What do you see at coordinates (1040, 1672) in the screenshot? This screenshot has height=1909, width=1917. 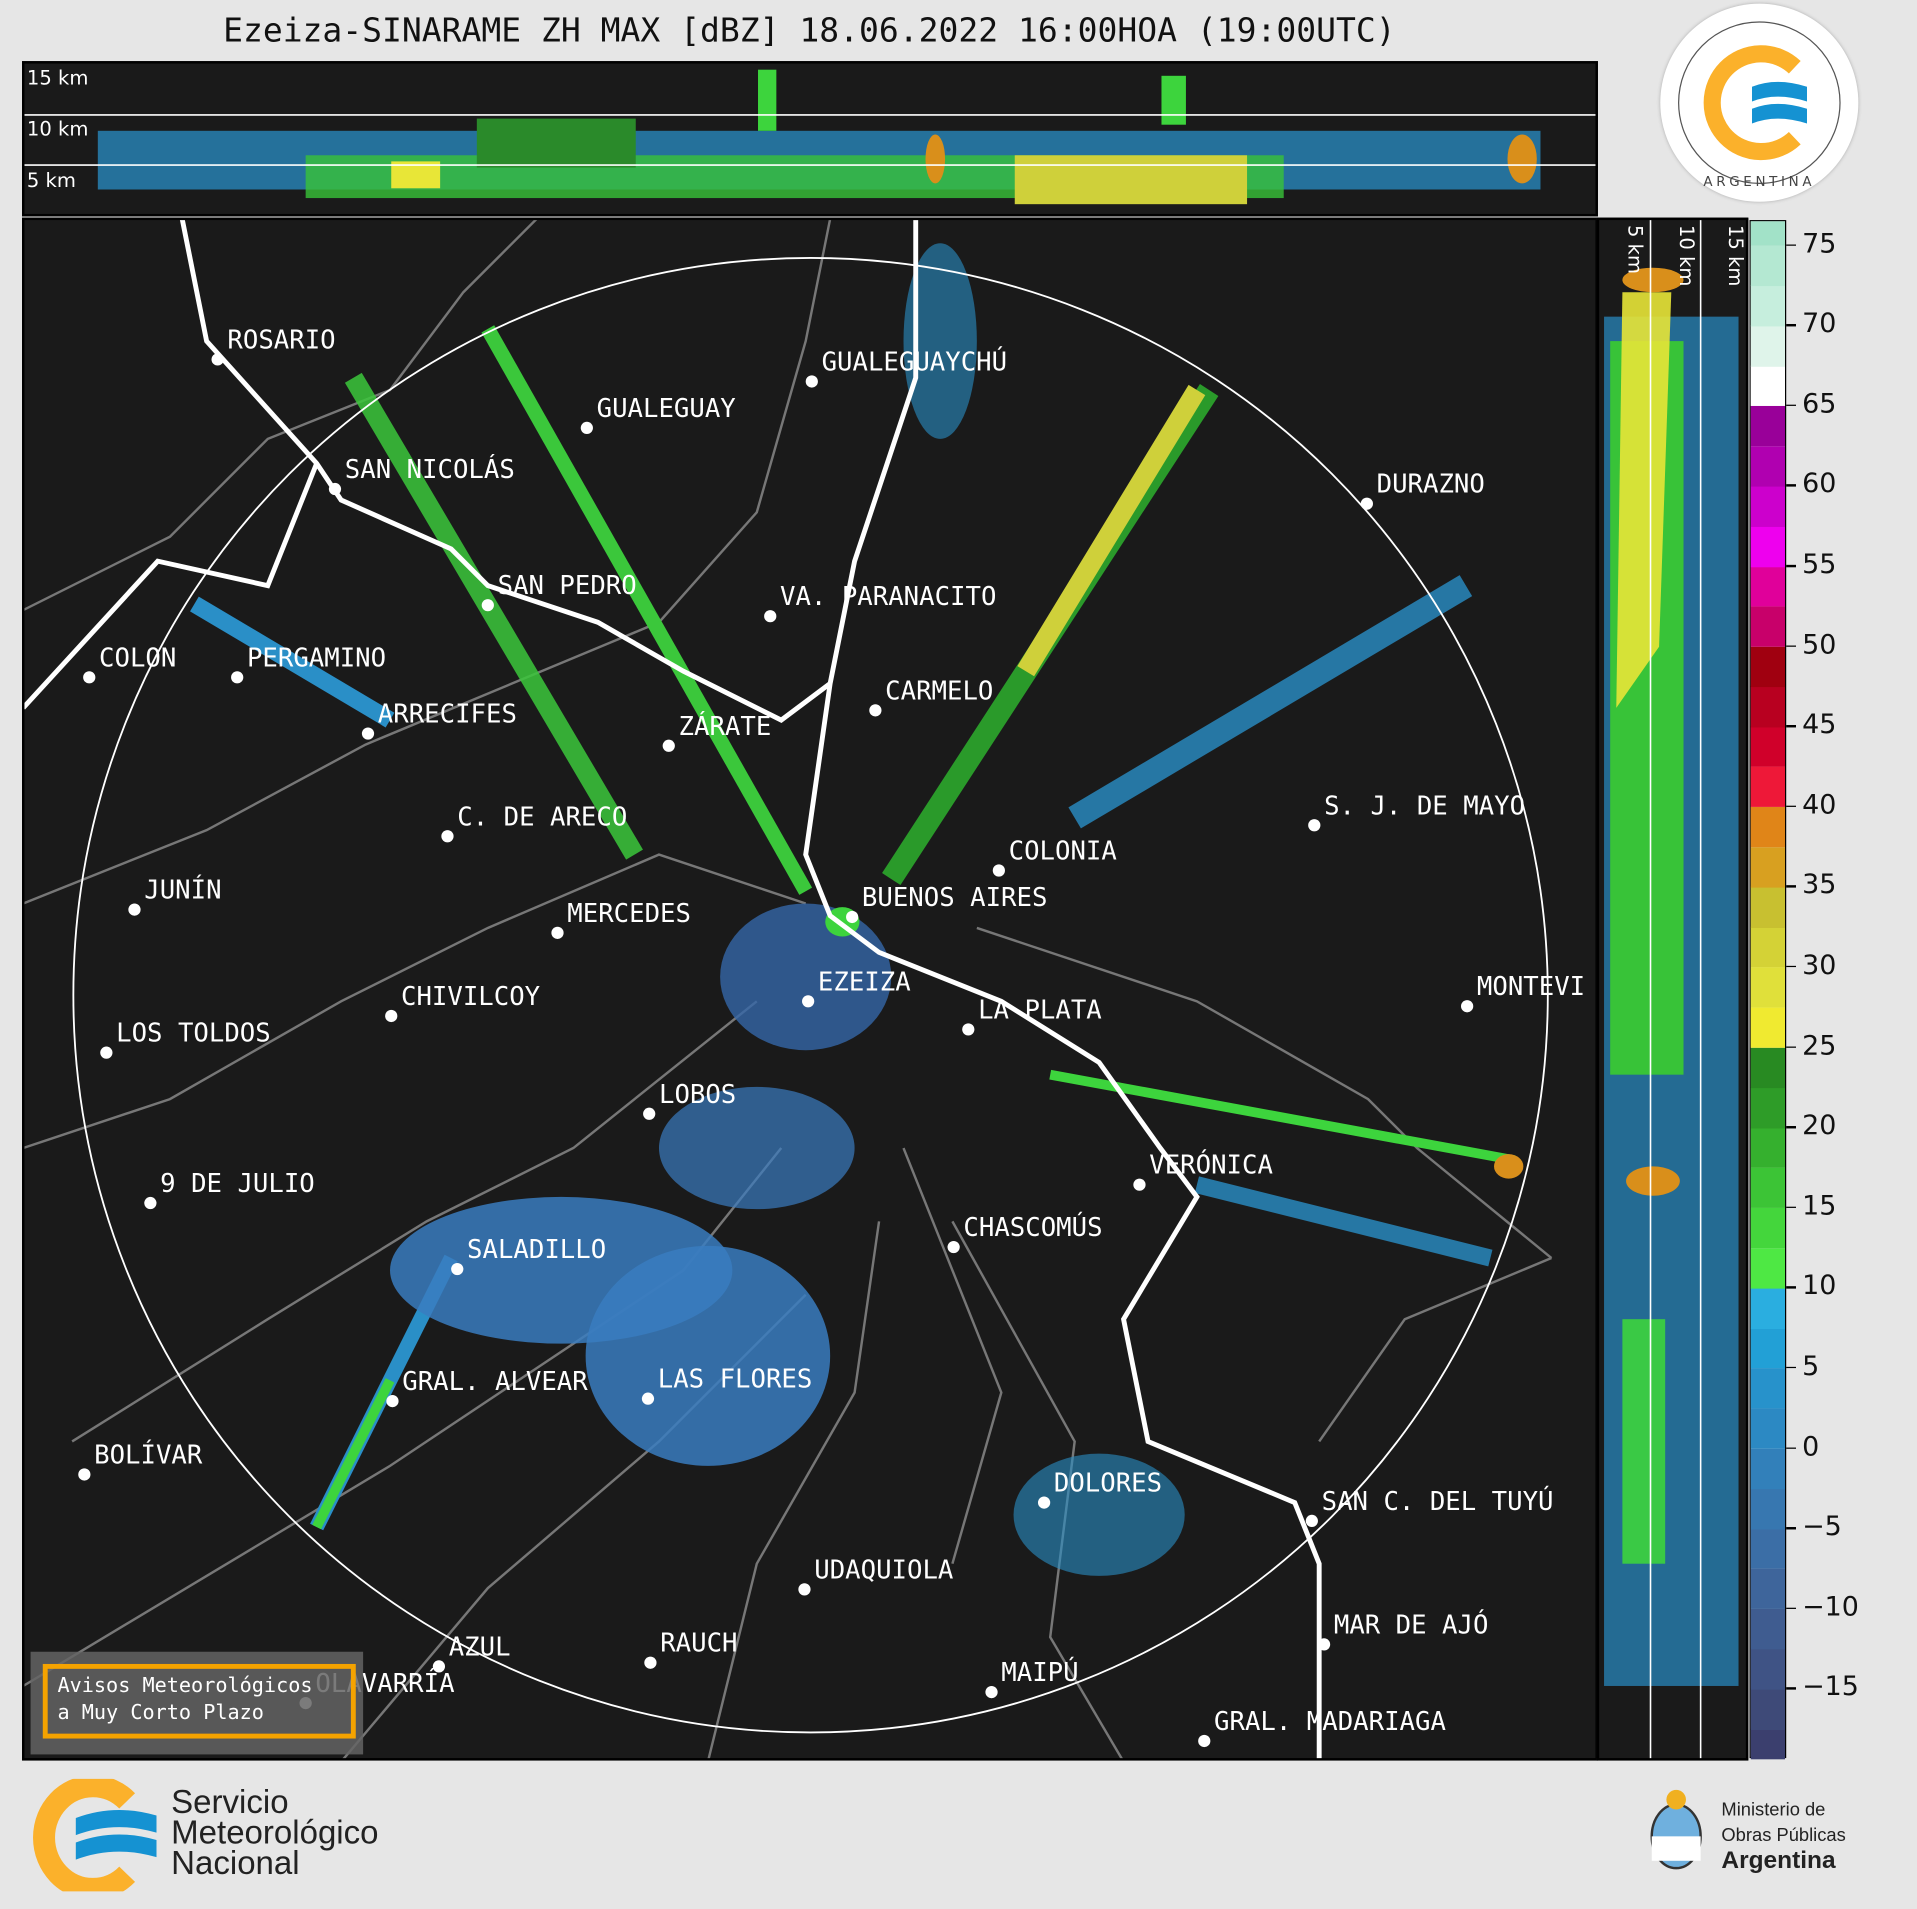 I see `city-label: MAIPÚ` at bounding box center [1040, 1672].